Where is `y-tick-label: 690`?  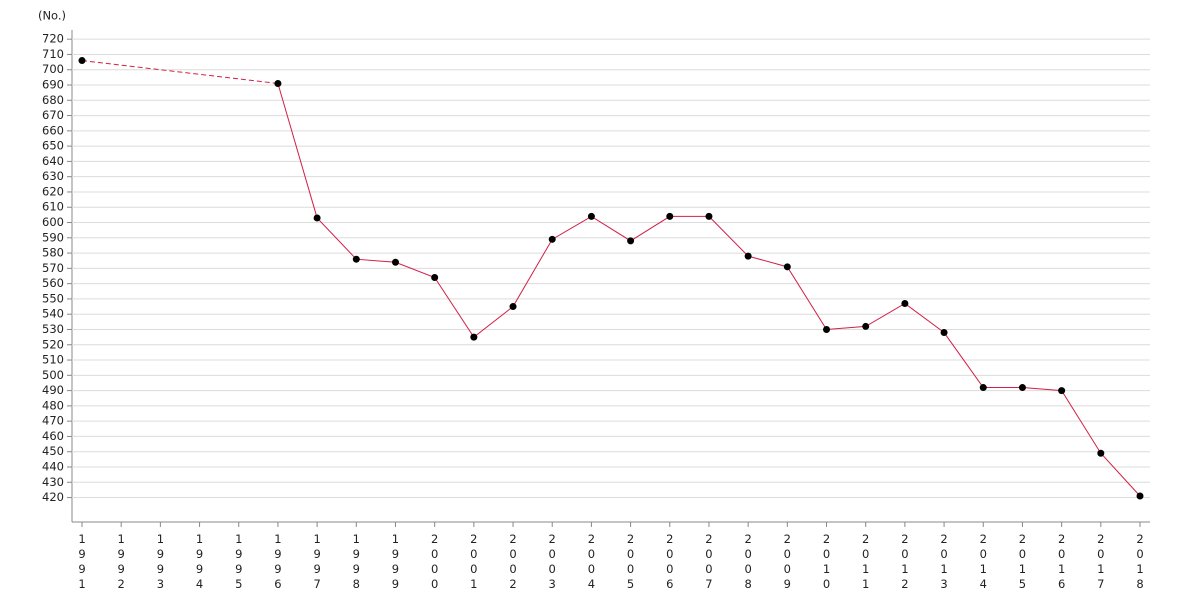
y-tick-label: 690 is located at coordinates (53, 85).